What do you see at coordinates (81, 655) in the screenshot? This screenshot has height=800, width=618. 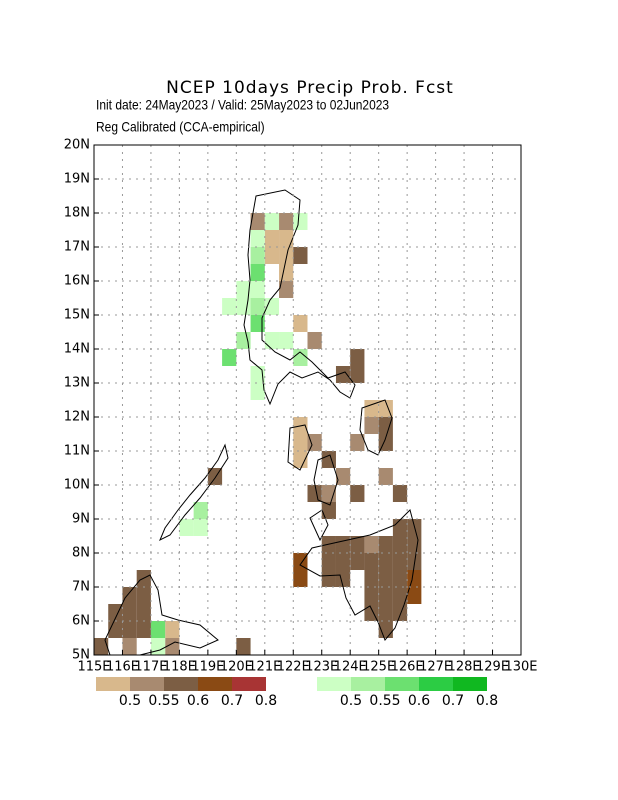 I see `y-tick-label: 5N` at bounding box center [81, 655].